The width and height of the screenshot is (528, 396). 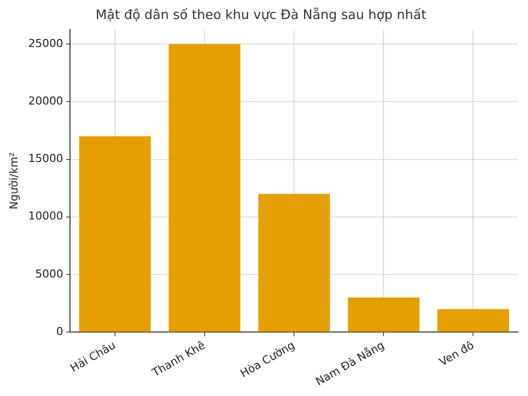 I want to click on y-tick-label: 10000, so click(x=46, y=216).